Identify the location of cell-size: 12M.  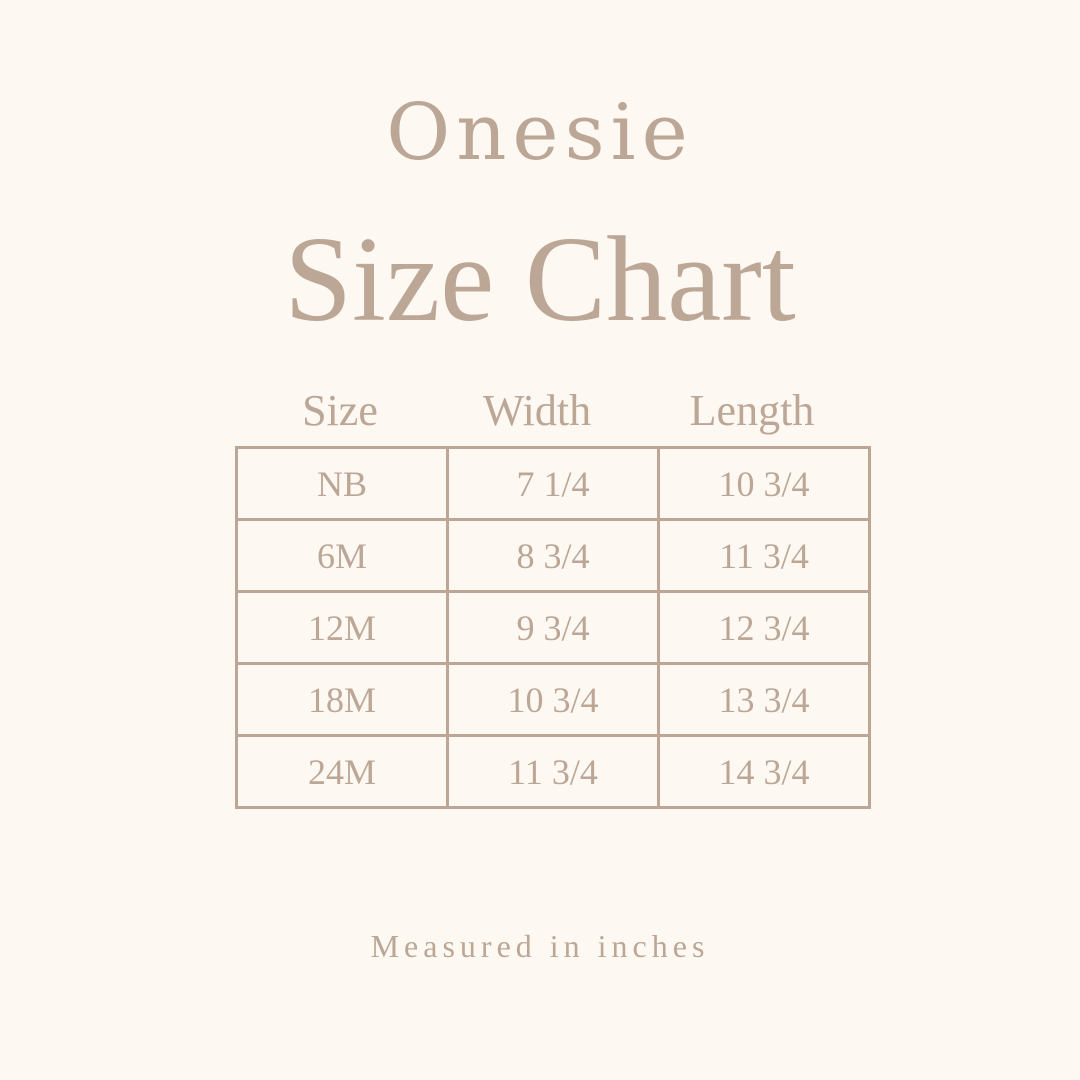
(342, 627).